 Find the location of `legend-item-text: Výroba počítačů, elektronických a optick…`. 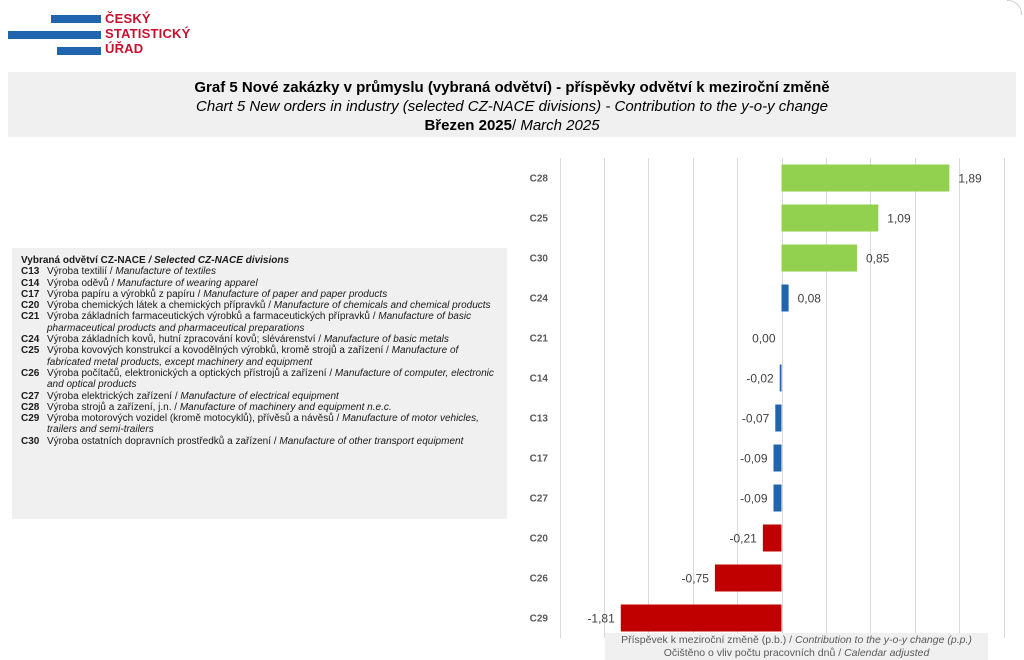

legend-item-text: Výroba počítačů, elektronických a optick… is located at coordinates (273, 379).